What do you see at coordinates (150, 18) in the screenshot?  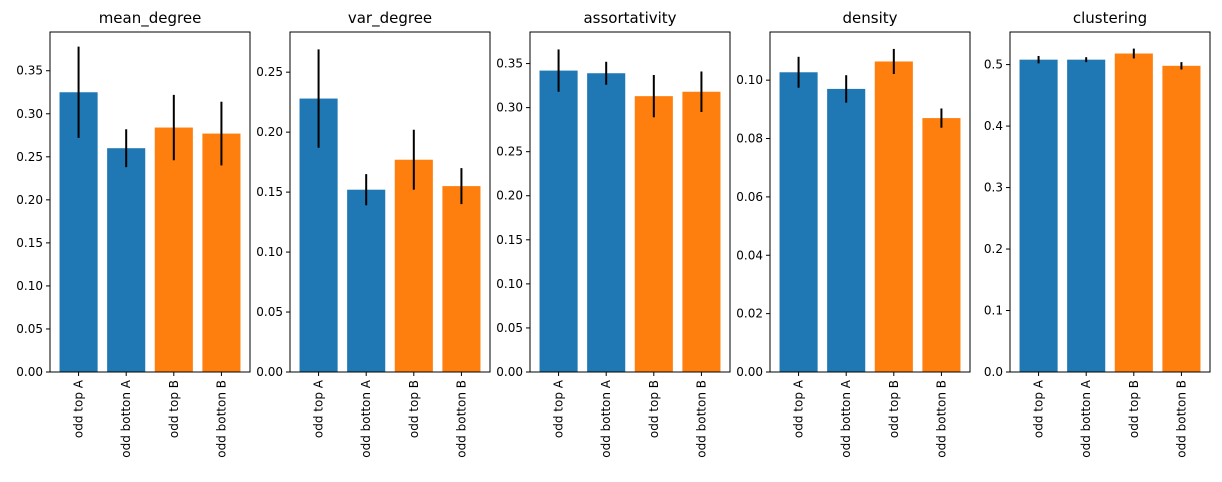 I see `chart-title: mean_degree` at bounding box center [150, 18].